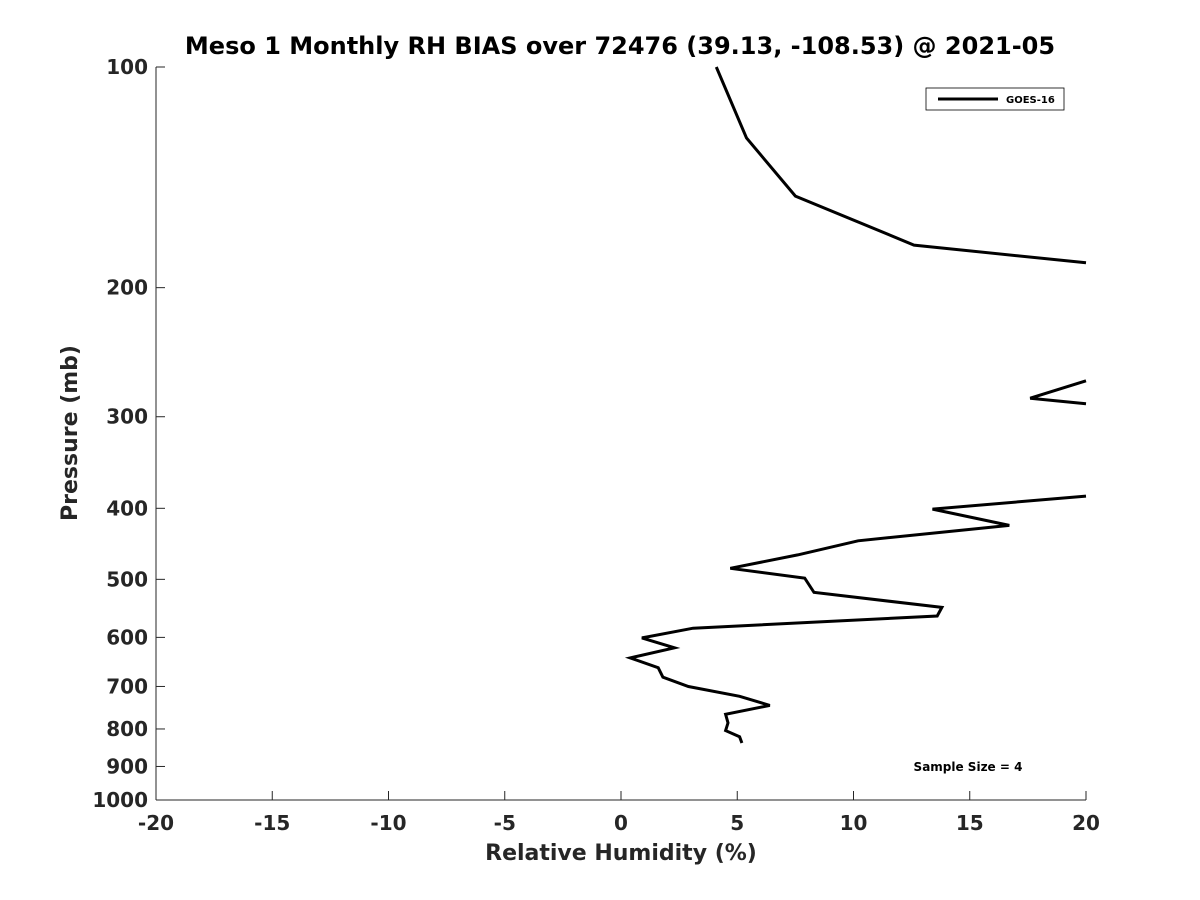  What do you see at coordinates (127, 729) in the screenshot?
I see `y-tick-label: 800` at bounding box center [127, 729].